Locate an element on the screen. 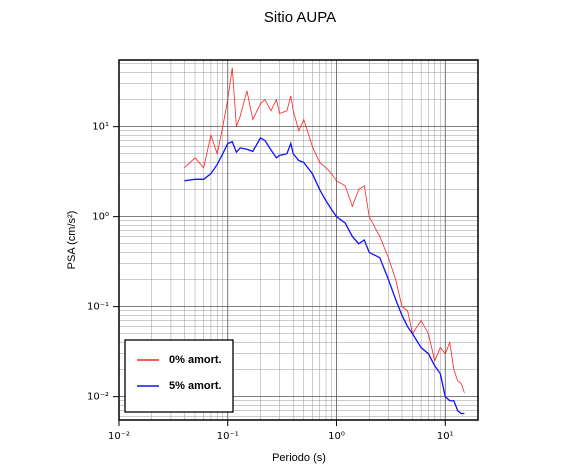 The height and width of the screenshot is (475, 586). legend-label: 5% amort. is located at coordinates (195, 386).